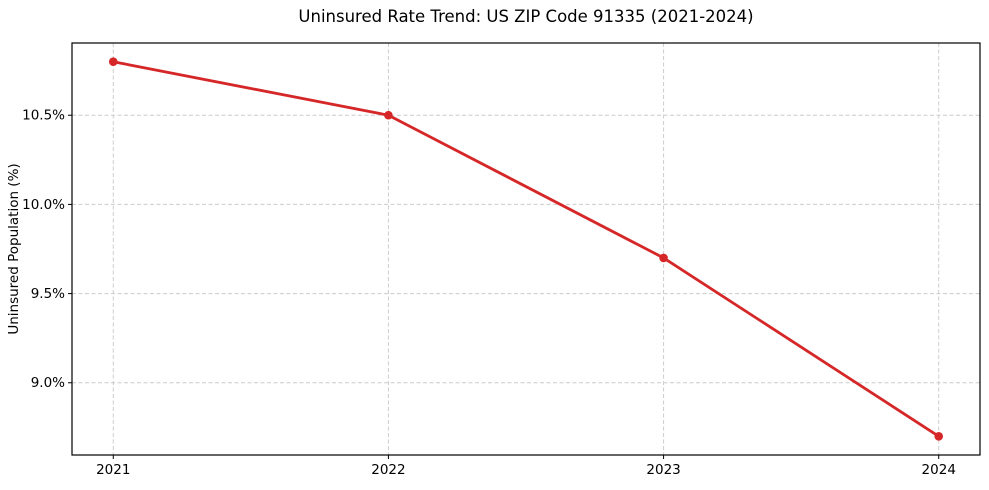 This screenshot has height=490, width=989. What do you see at coordinates (43, 116) in the screenshot?
I see `y-tick-label: 10.5%` at bounding box center [43, 116].